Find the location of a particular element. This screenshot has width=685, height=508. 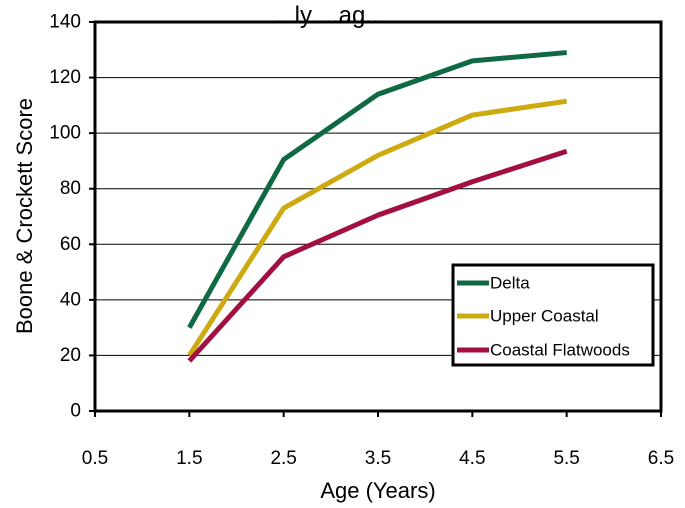

x-tick-label: 0.5 is located at coordinates (95, 458).